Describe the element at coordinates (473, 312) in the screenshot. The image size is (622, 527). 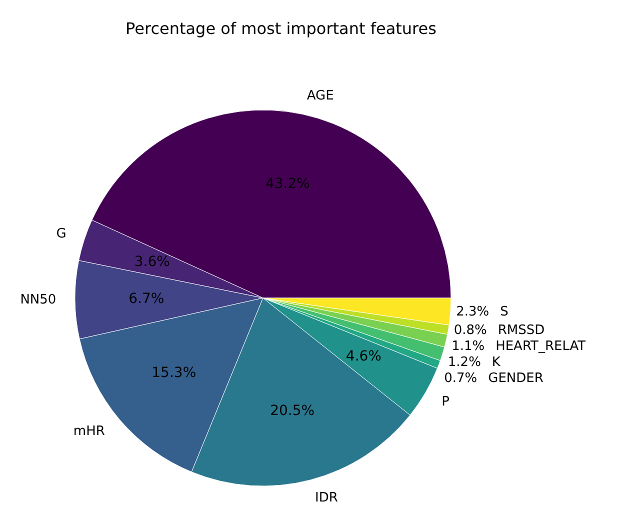
I see `data-label: 2.3%` at that location.